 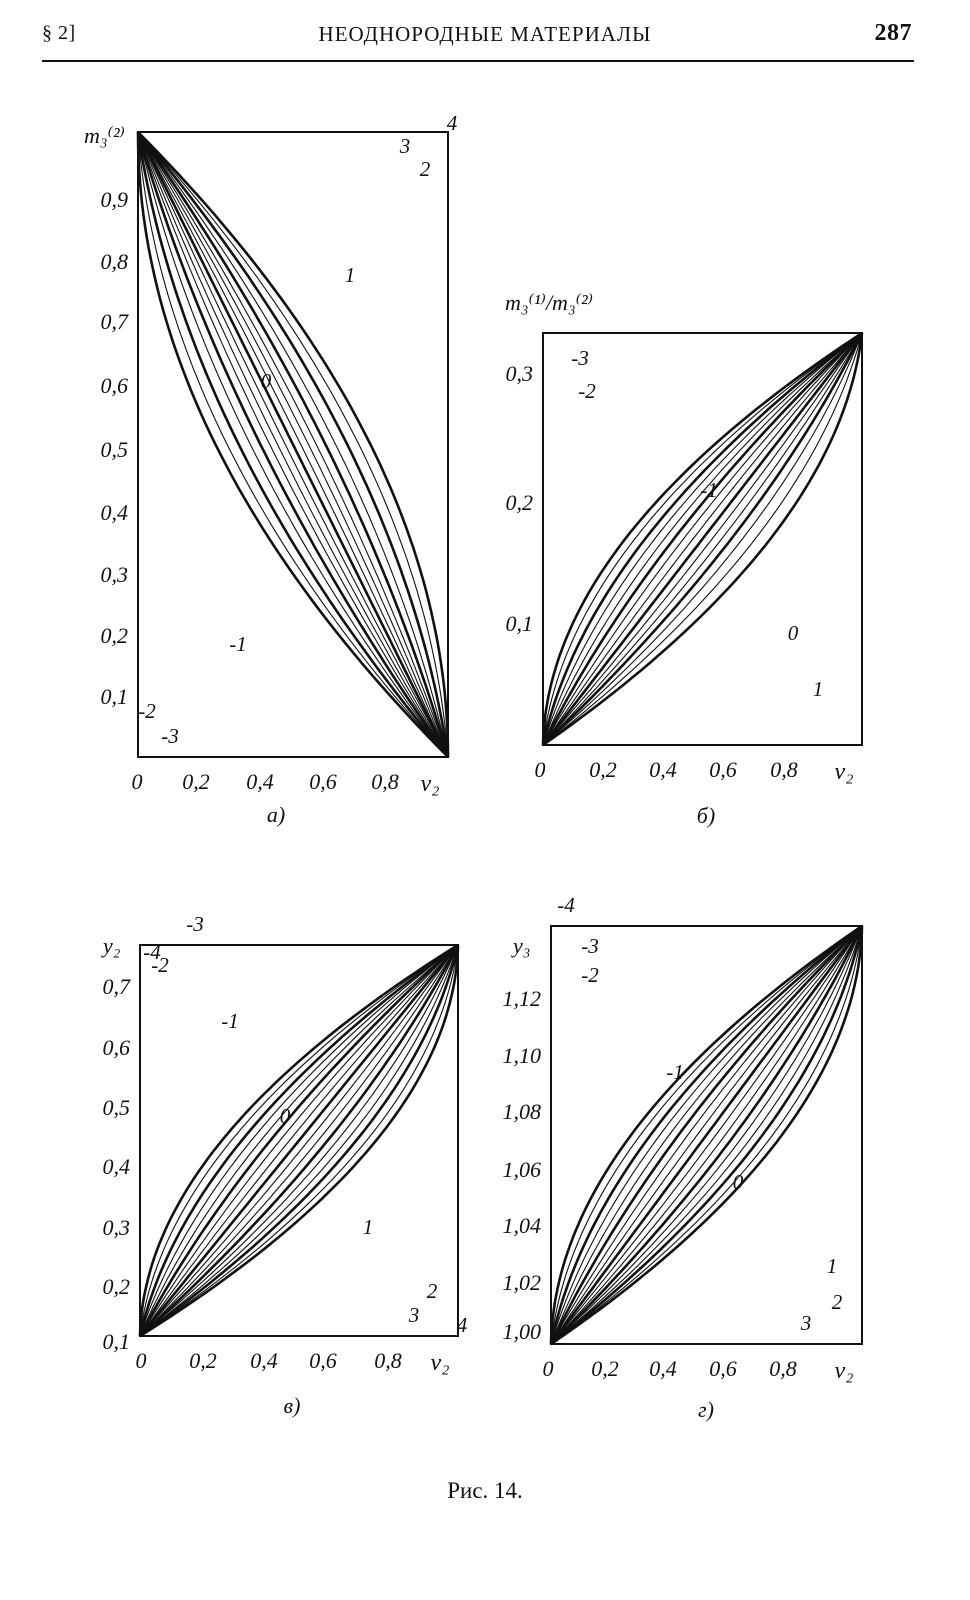 I want to click on running-head-section: § 2], so click(x=59, y=33).